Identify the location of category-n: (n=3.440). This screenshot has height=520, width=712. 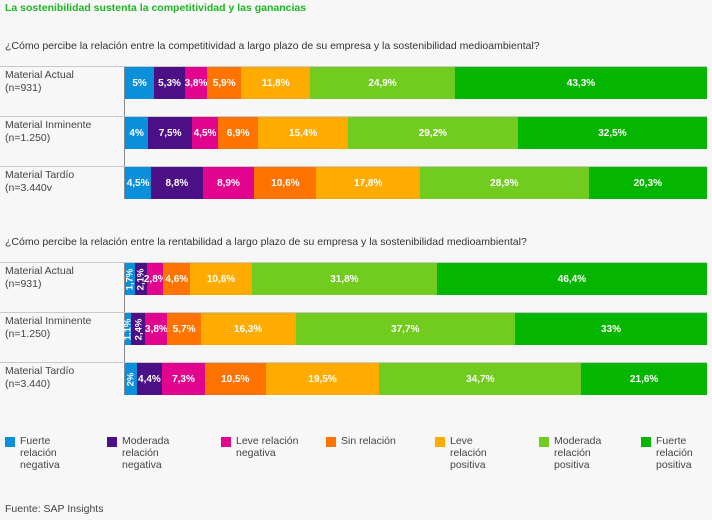
(28, 384).